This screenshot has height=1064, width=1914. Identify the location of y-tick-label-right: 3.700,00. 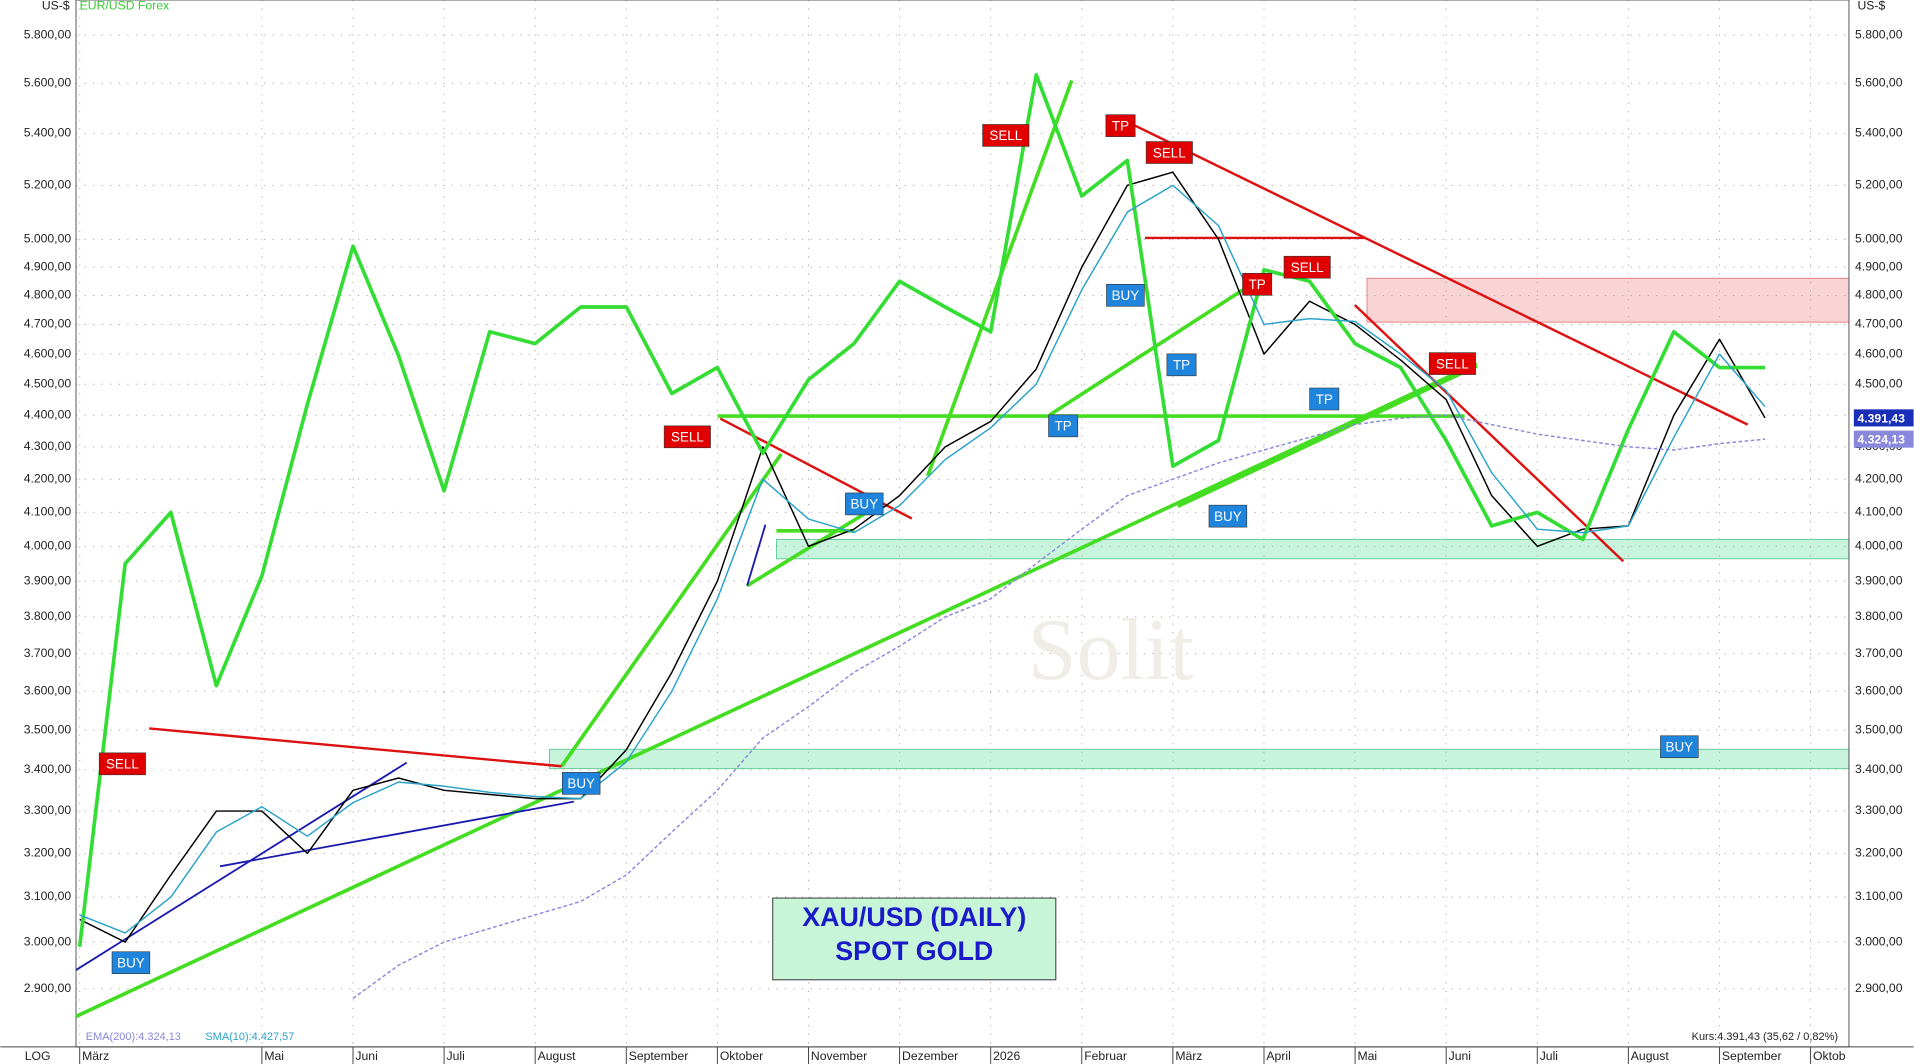
(1879, 653).